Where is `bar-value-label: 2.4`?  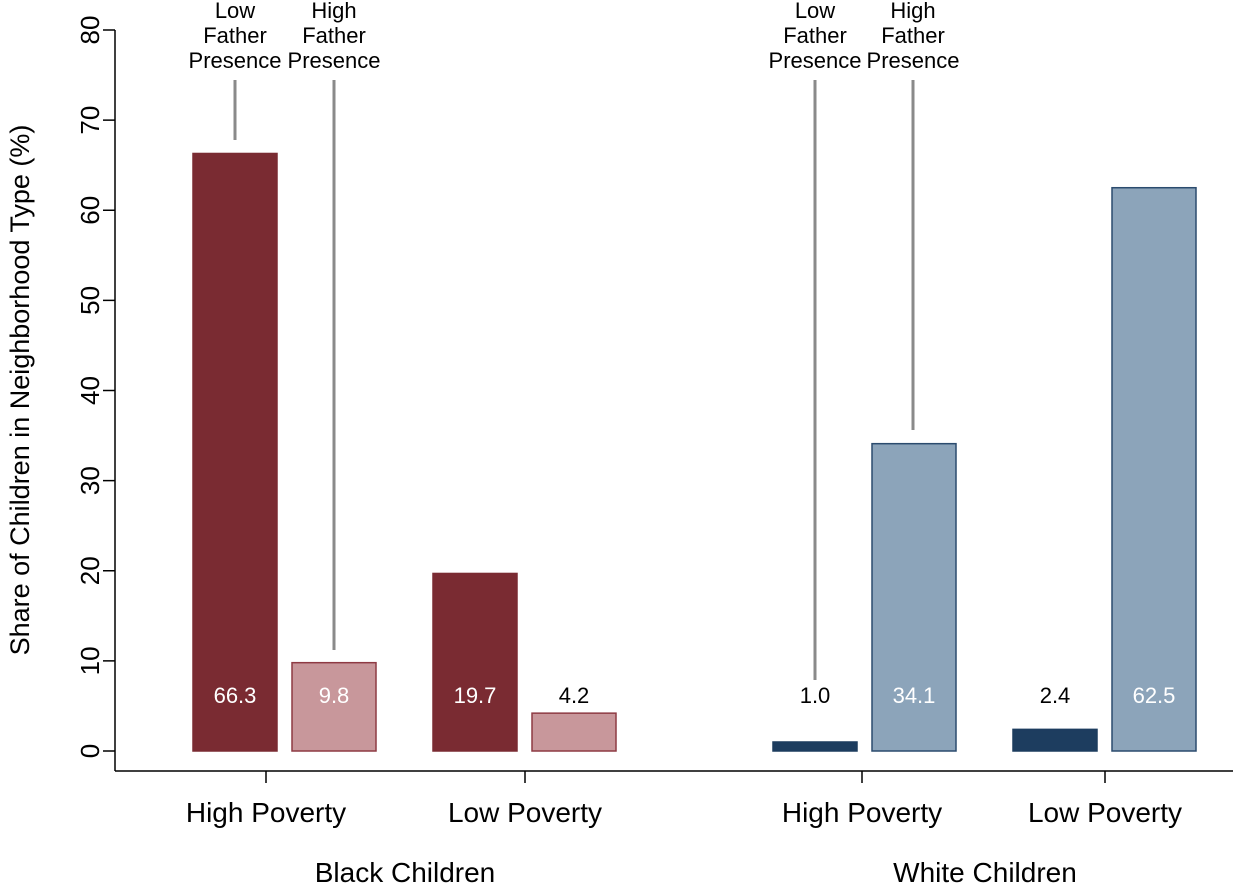
bar-value-label: 2.4 is located at coordinates (1055, 695).